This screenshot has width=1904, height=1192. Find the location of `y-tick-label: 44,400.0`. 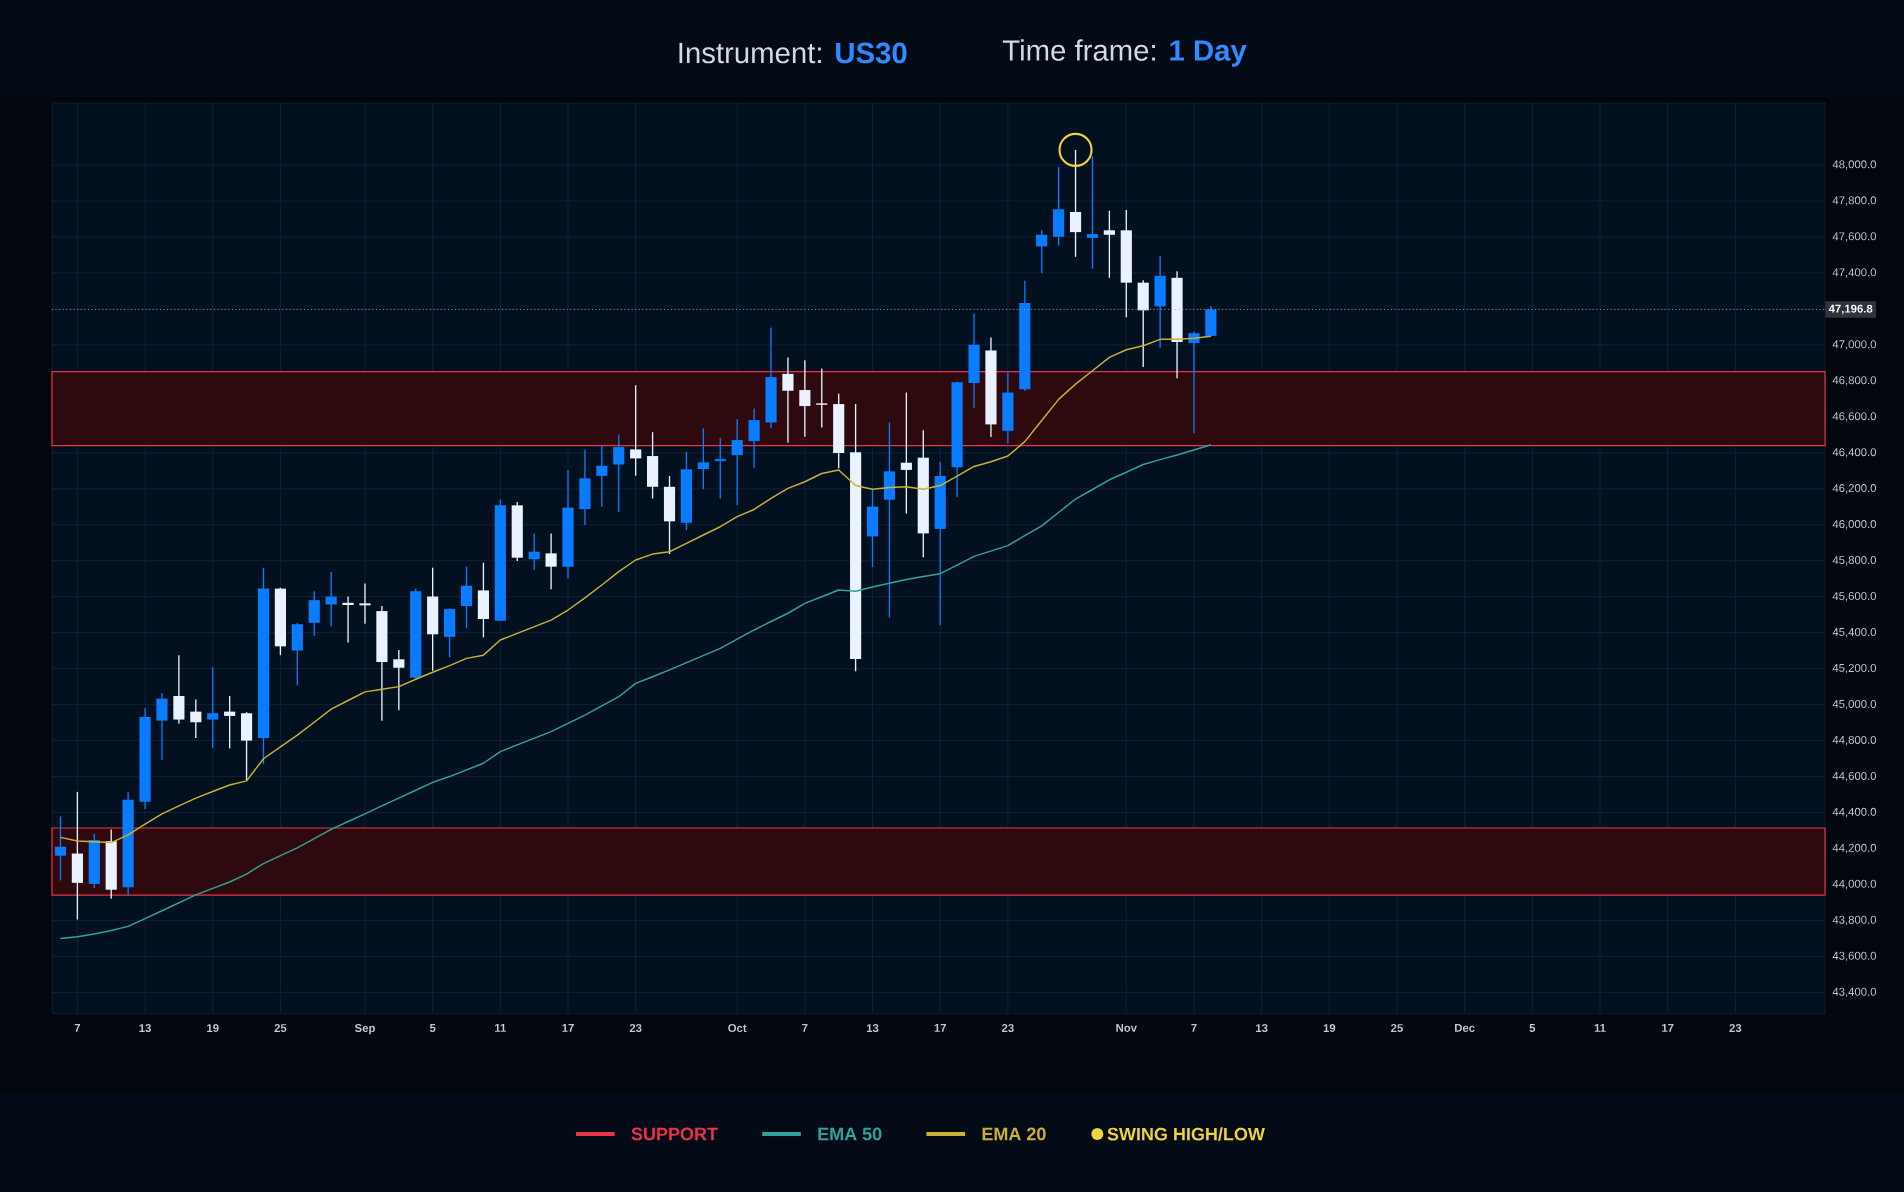

y-tick-label: 44,400.0 is located at coordinates (1854, 812).